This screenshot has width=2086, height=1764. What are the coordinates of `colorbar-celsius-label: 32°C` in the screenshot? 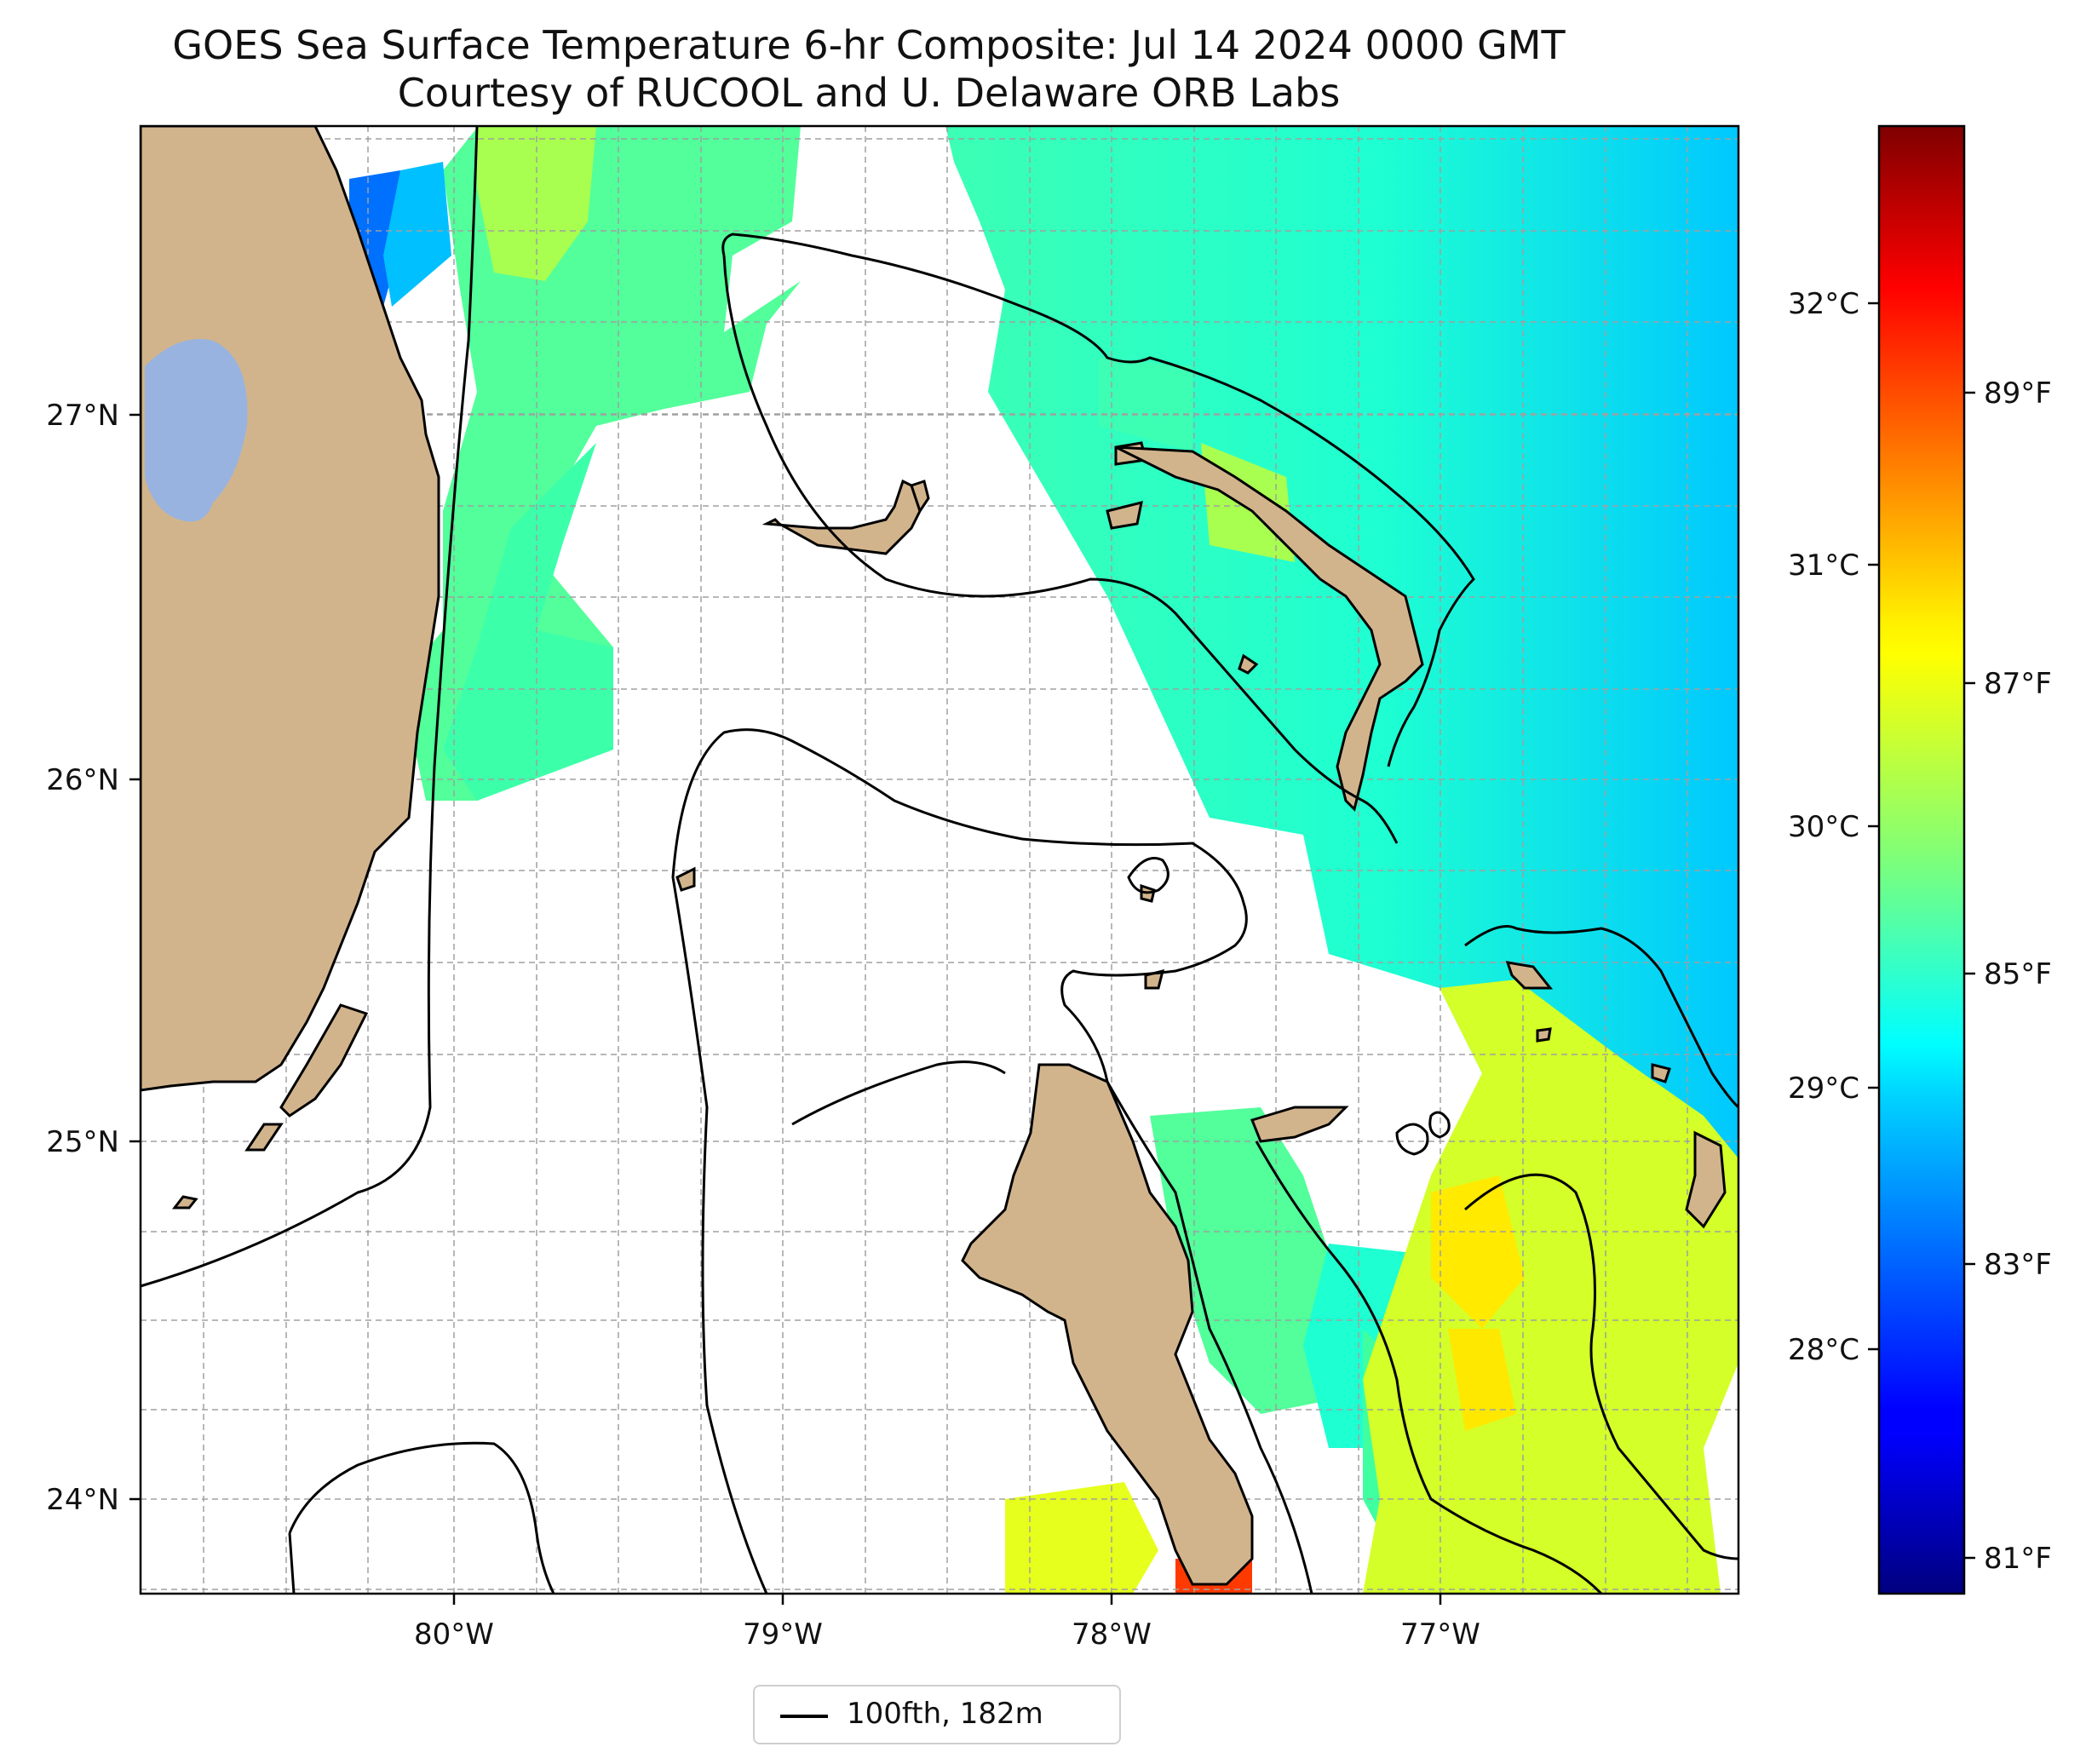 It's located at (1823, 304).